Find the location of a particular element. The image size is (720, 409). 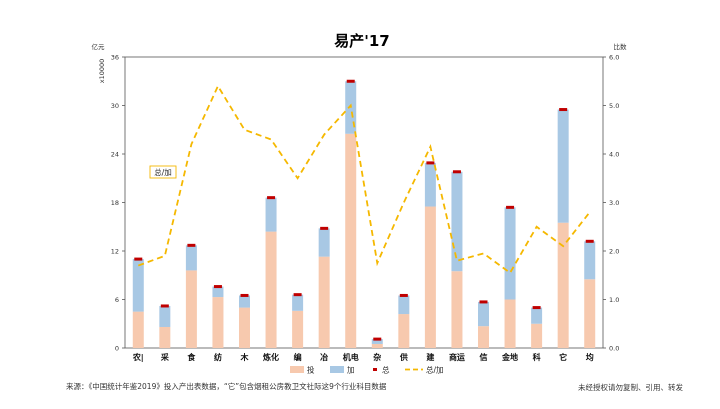

y-left-tick-label: 0 is located at coordinates (117, 349).